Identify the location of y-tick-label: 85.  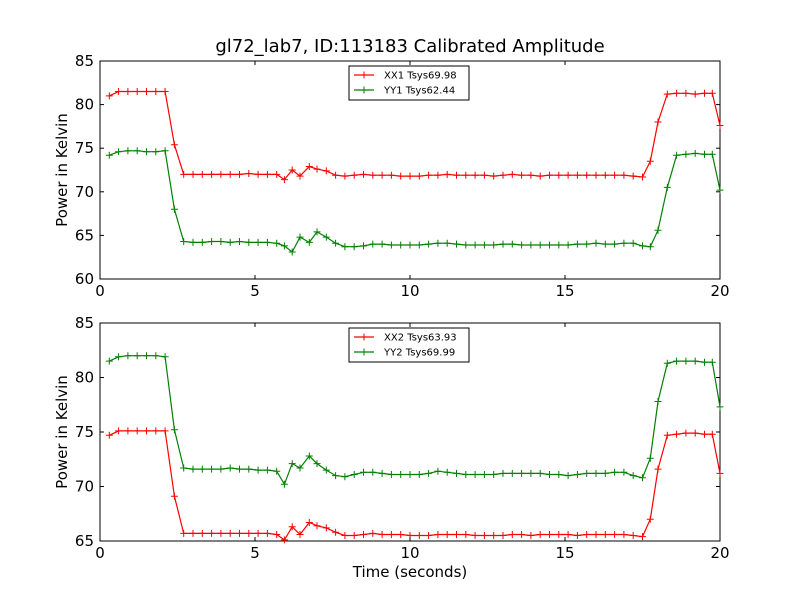
(84, 61).